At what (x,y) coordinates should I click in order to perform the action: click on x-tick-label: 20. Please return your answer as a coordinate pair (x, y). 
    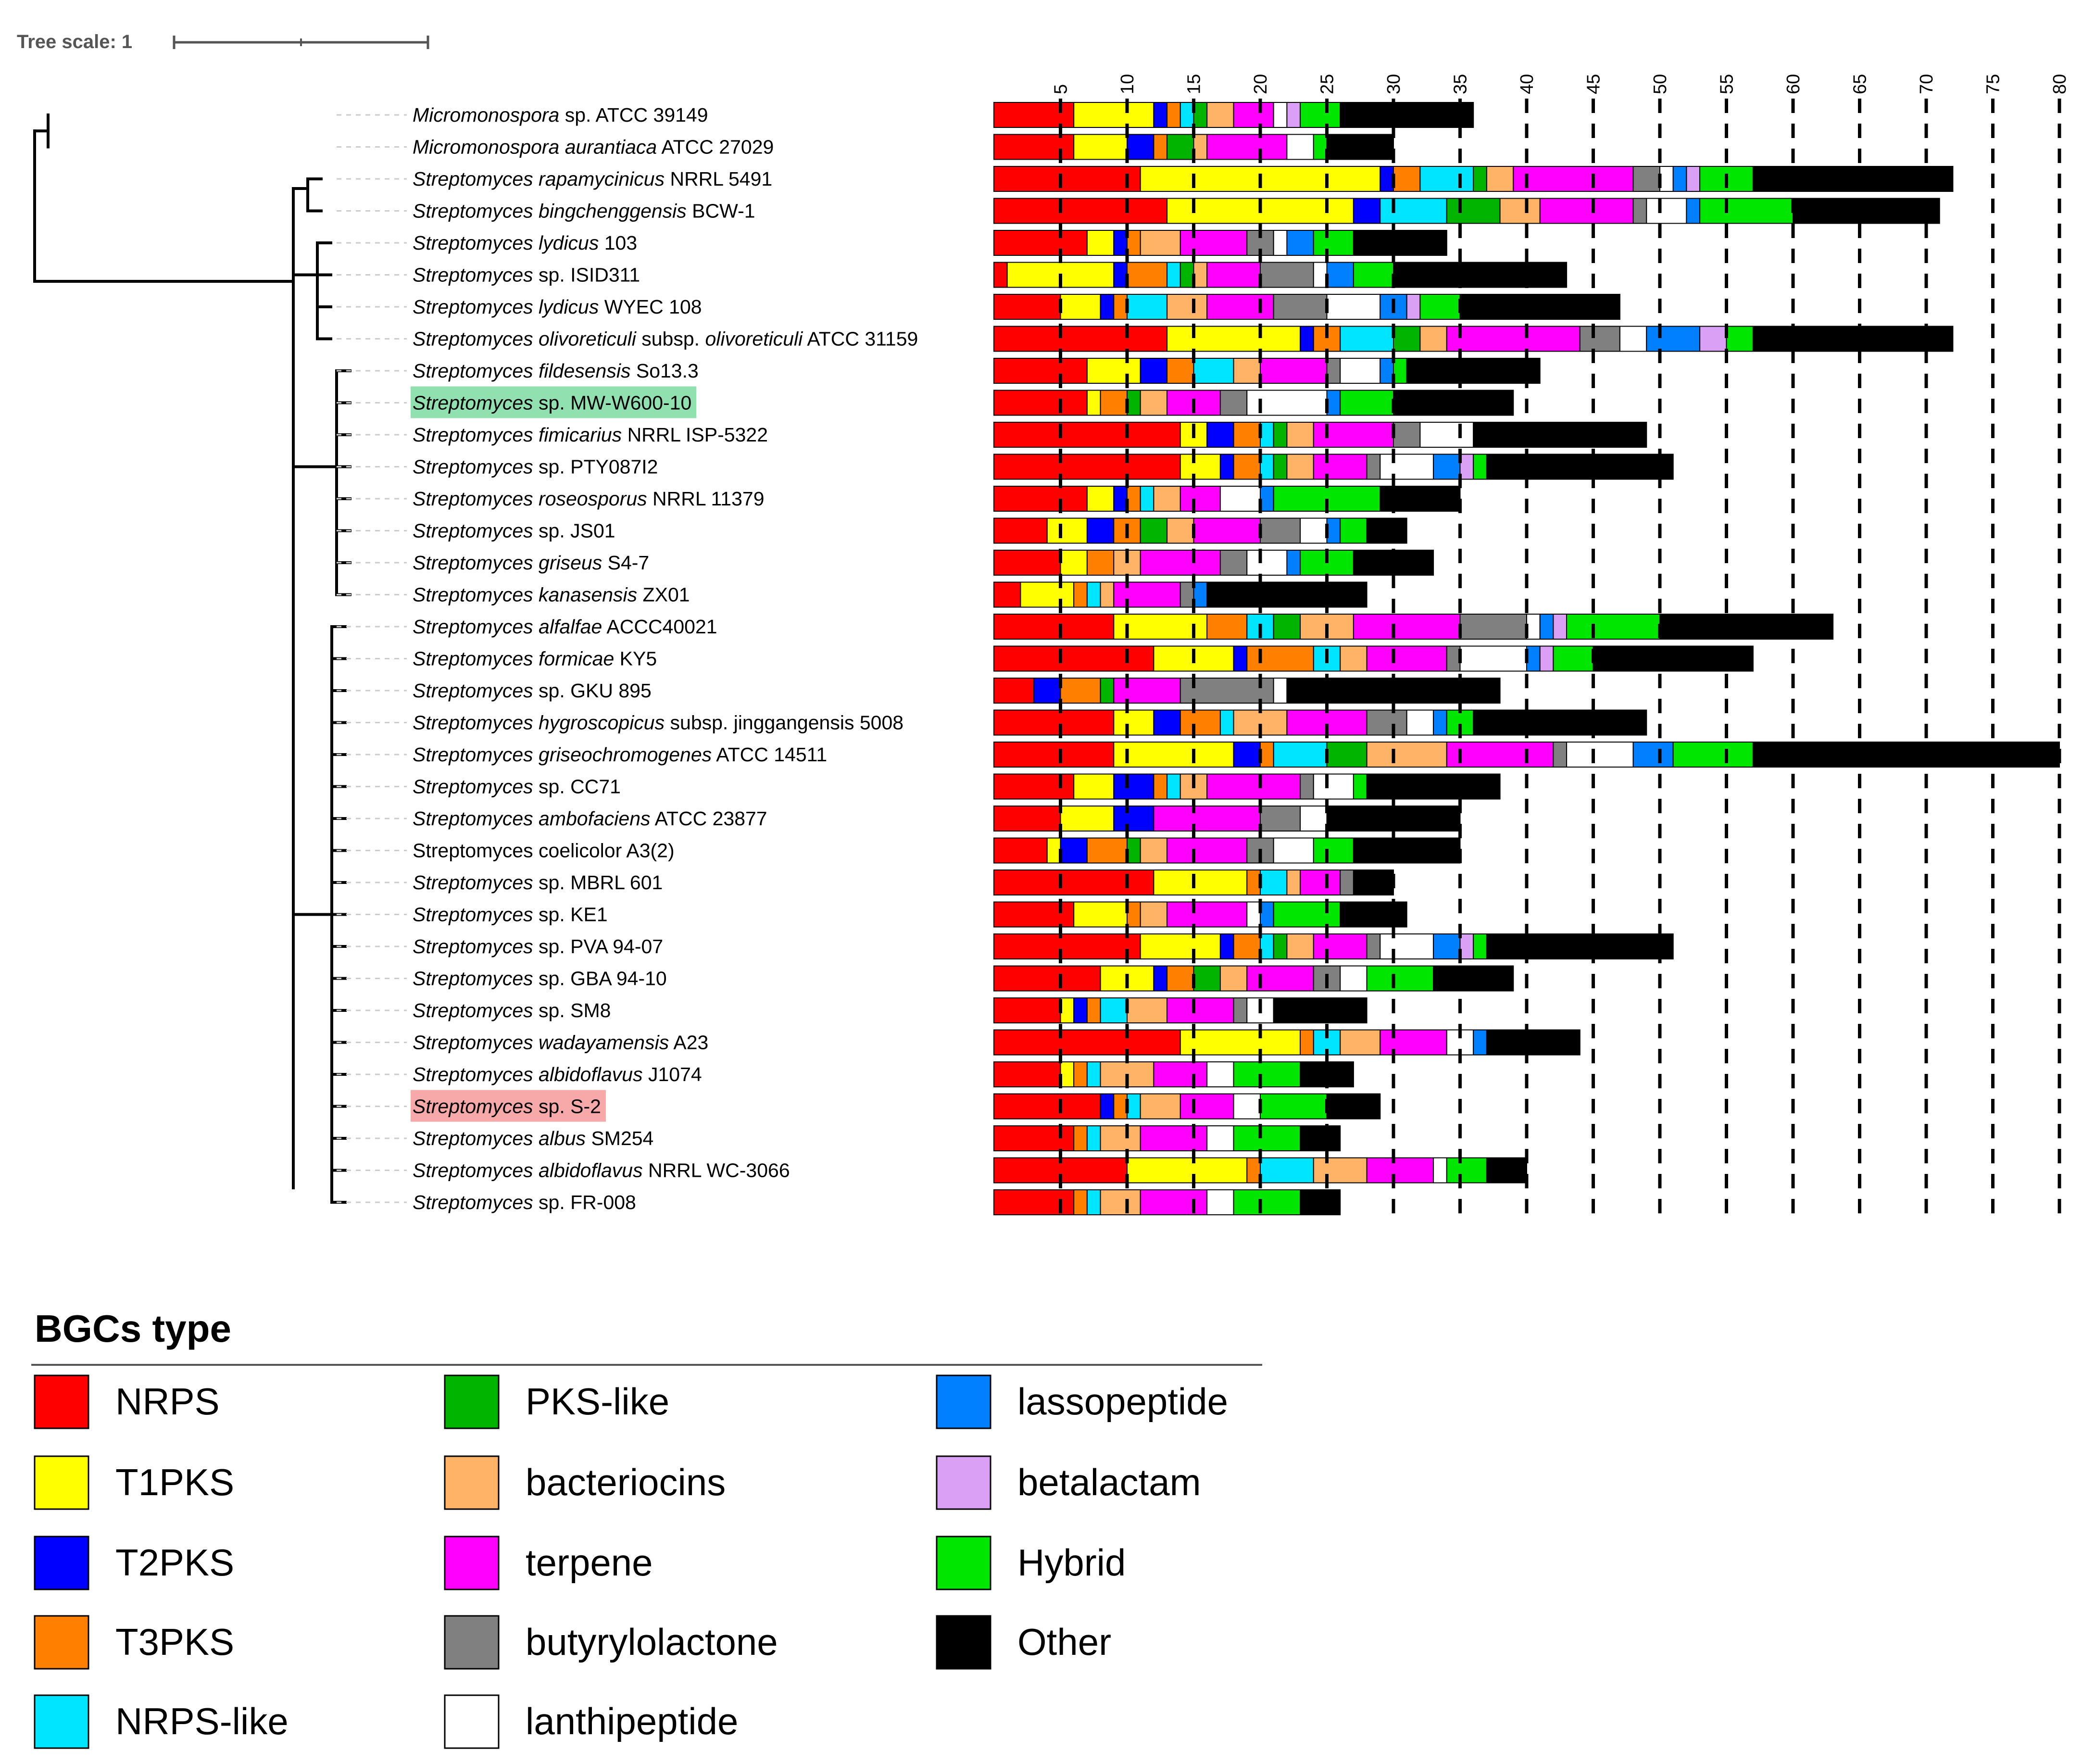
    Looking at the image, I should click on (1261, 84).